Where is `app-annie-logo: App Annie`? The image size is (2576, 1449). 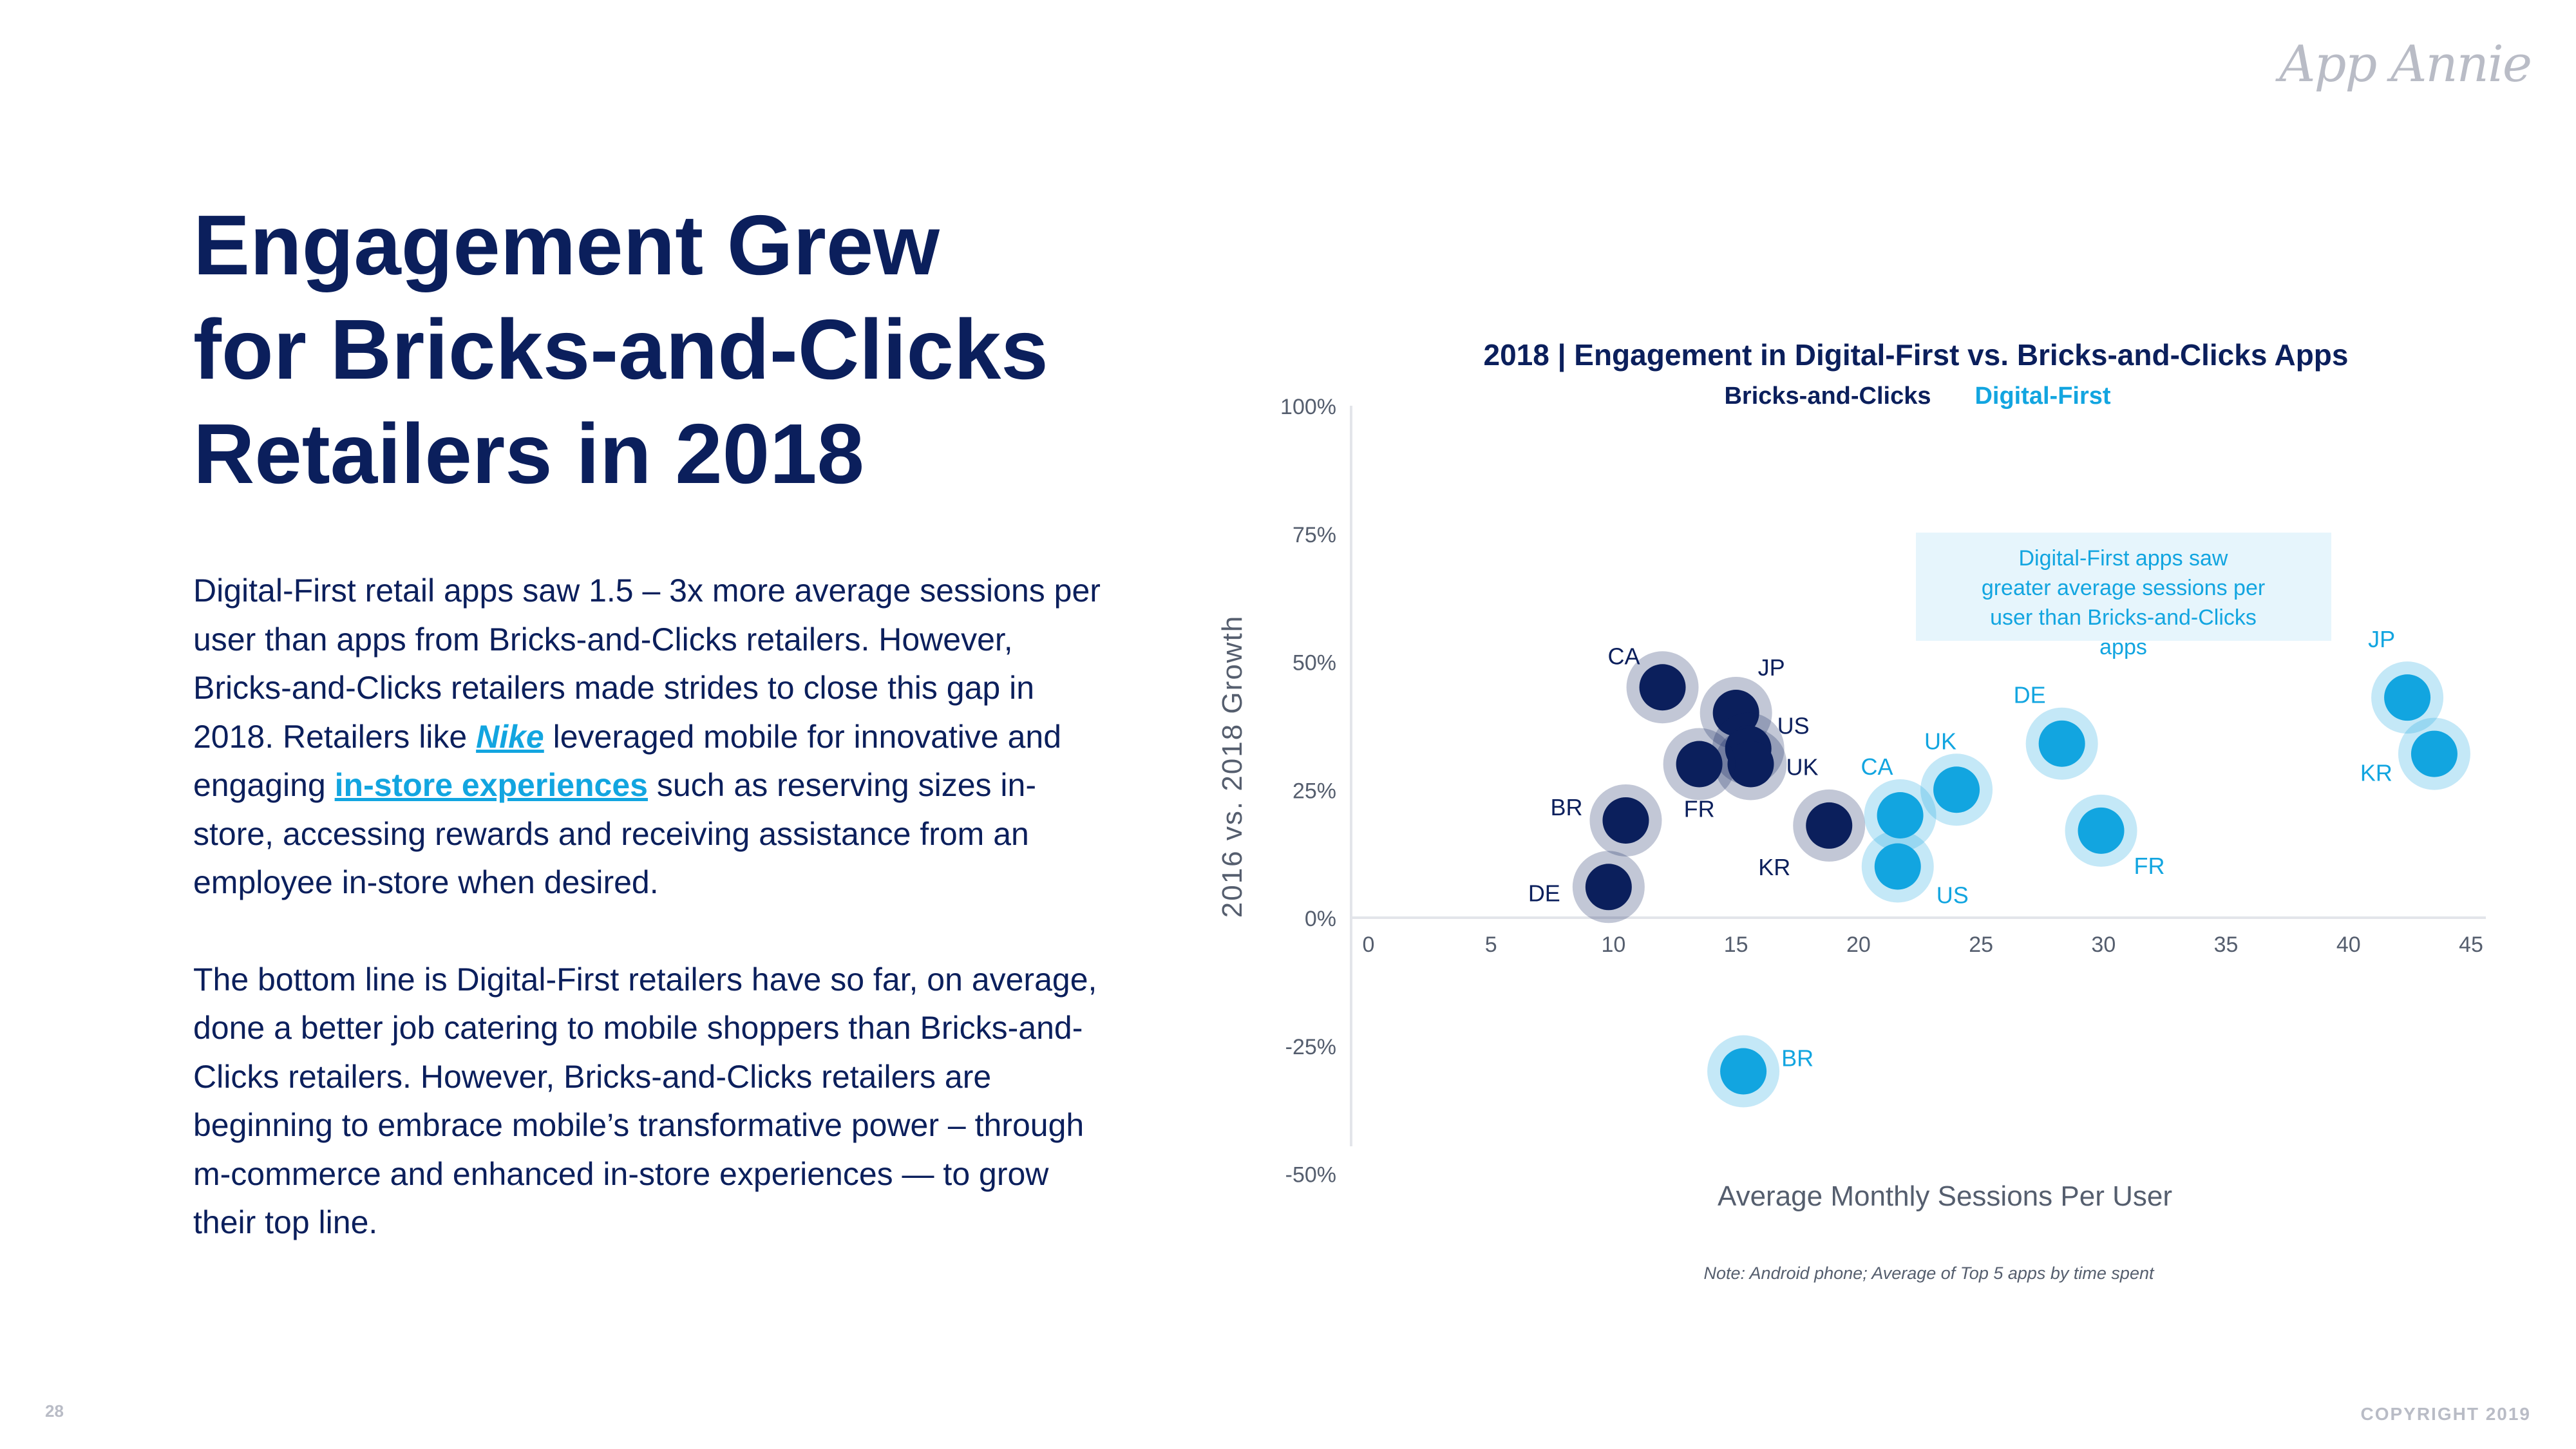 app-annie-logo: App Annie is located at coordinates (2405, 64).